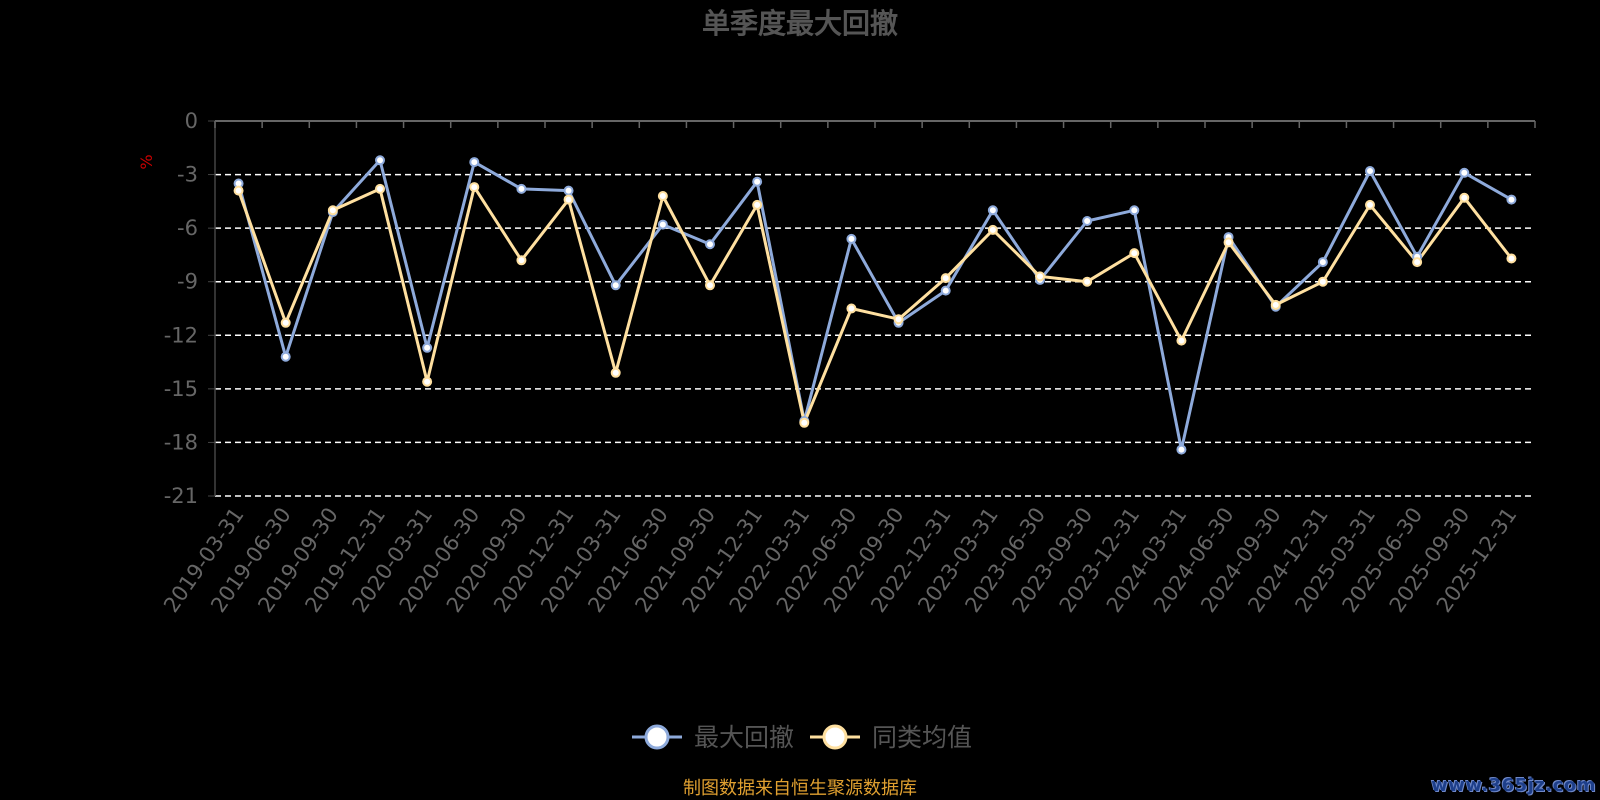  What do you see at coordinates (191, 121) in the screenshot?
I see `y-tick-label: 0` at bounding box center [191, 121].